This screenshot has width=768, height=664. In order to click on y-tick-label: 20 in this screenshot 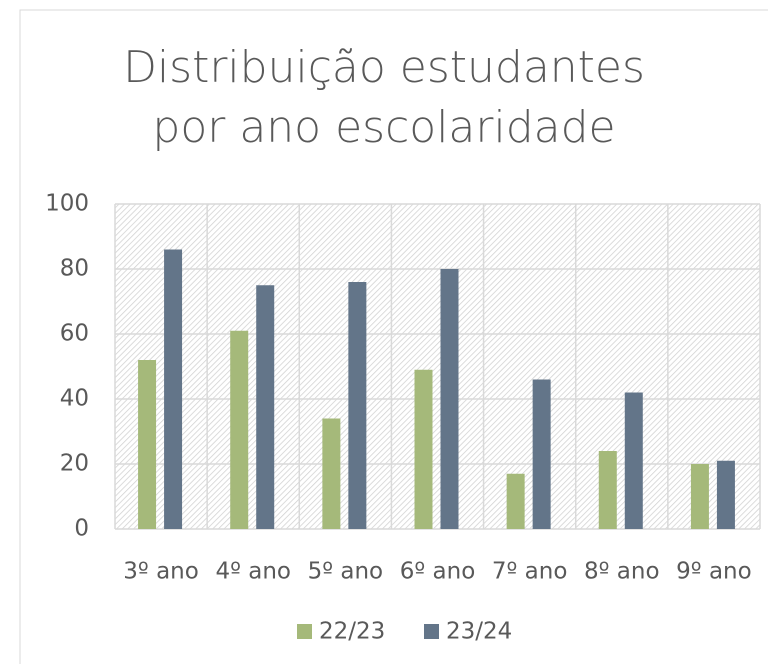, I will do `click(74, 464)`.